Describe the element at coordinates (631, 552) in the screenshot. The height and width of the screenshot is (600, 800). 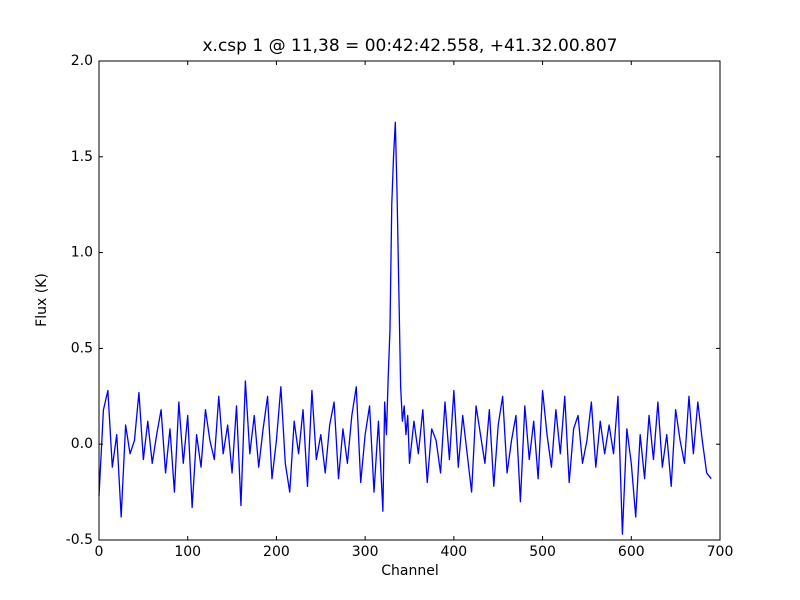
I see `x-tick-label: 600` at that location.